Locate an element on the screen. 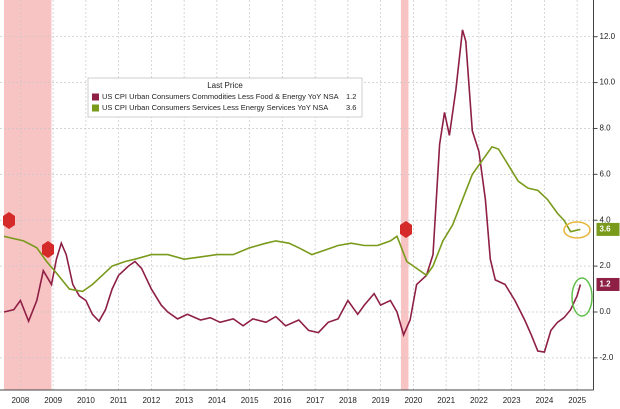 The image size is (620, 409). x-tick-label: 2019 is located at coordinates (381, 400).